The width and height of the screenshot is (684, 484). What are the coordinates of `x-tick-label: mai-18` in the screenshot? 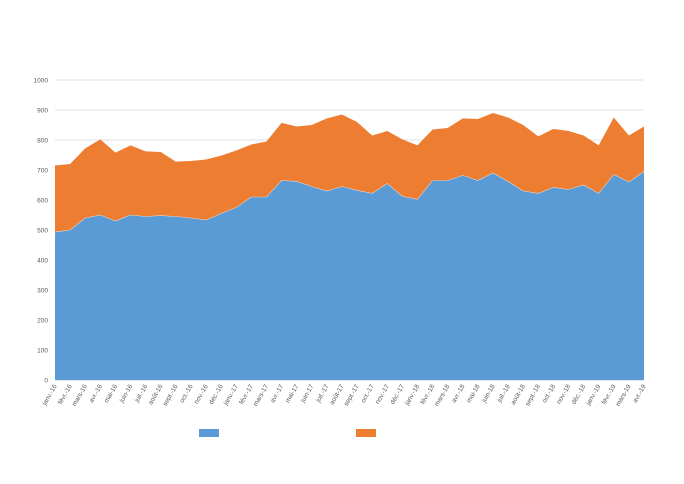 It's located at (474, 393).